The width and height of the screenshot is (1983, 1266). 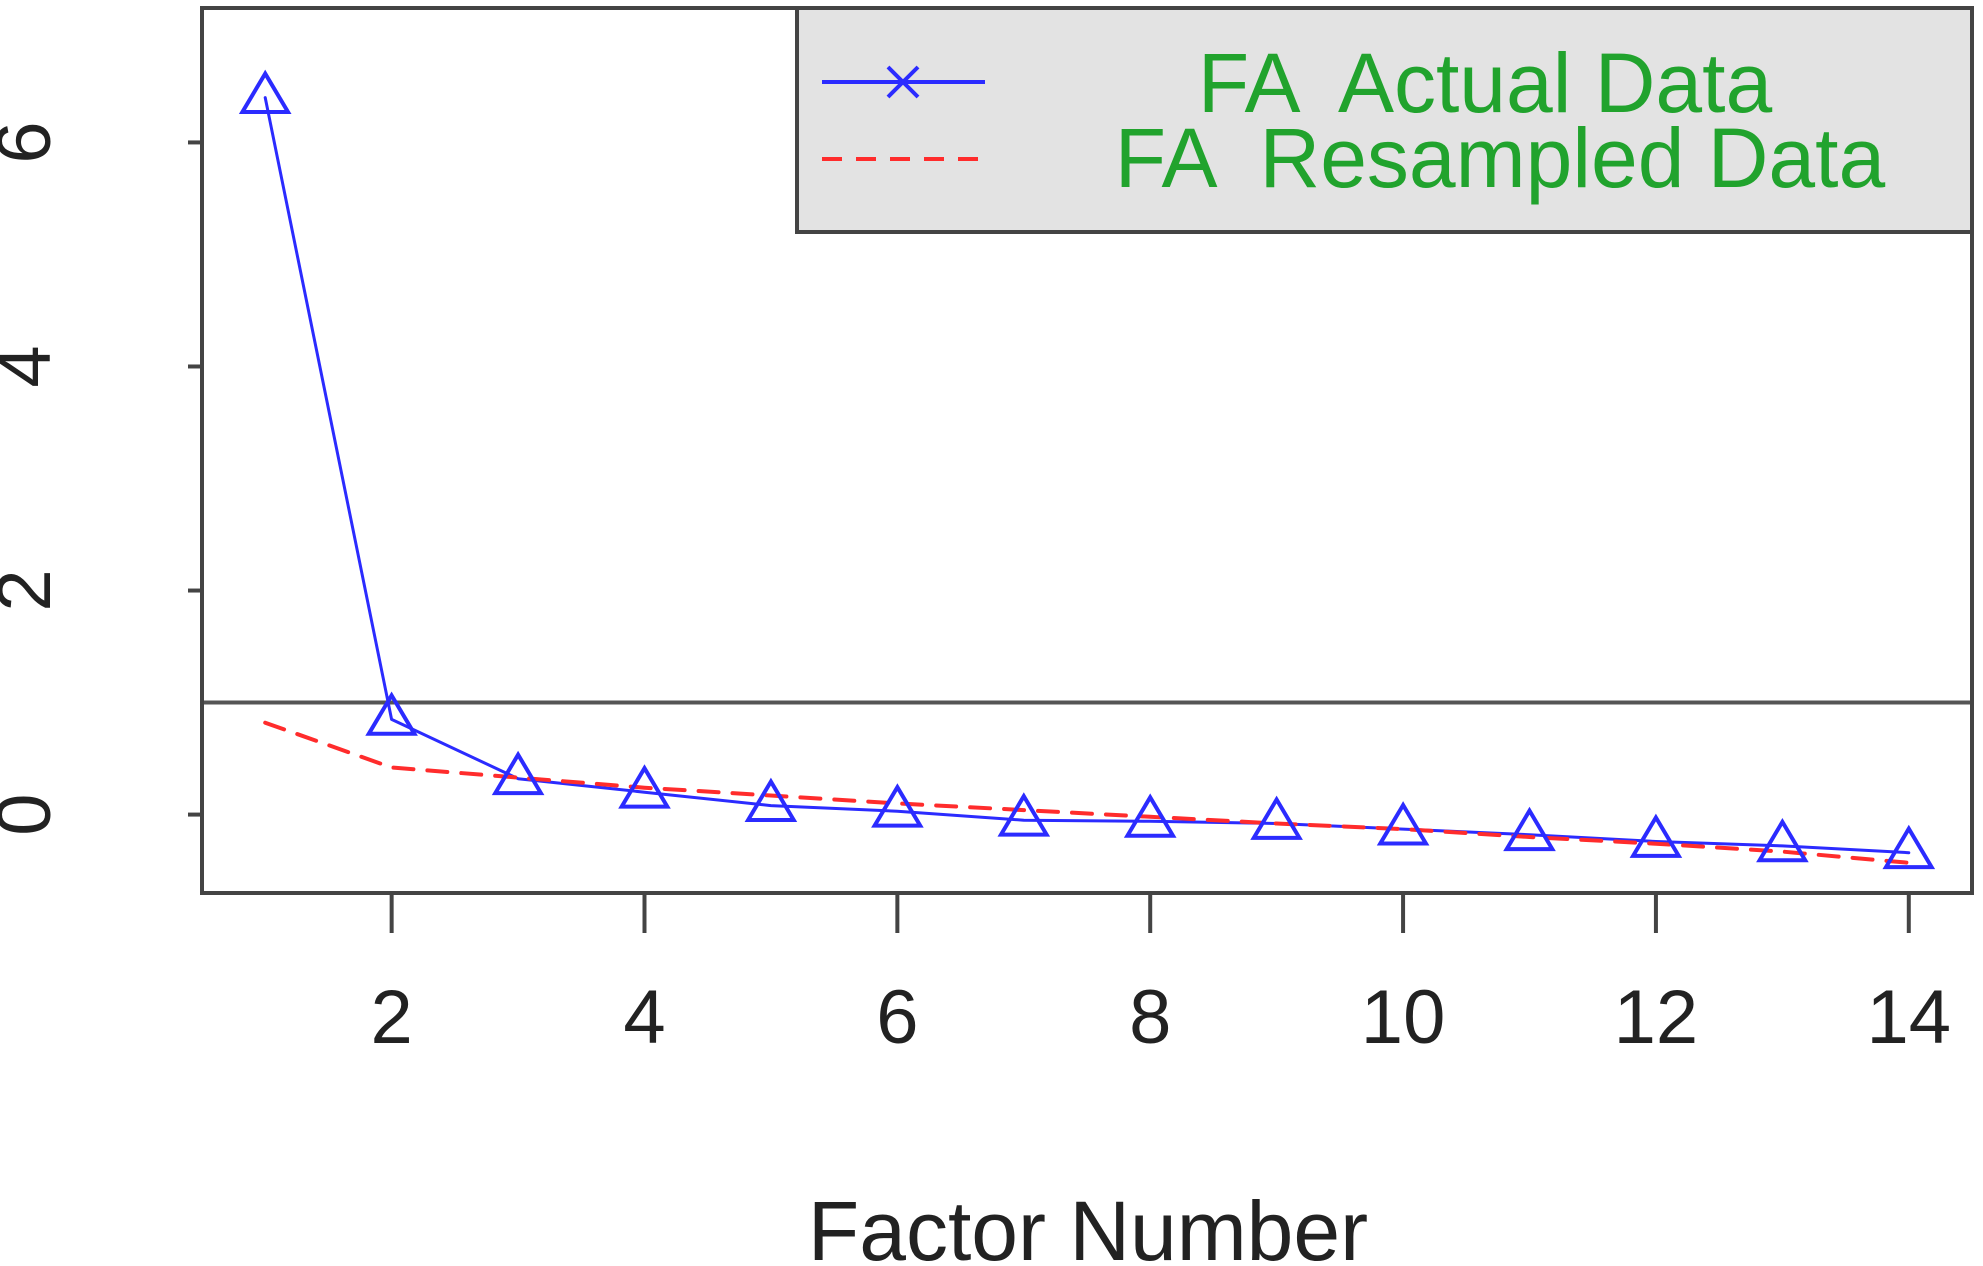 I want to click on y-tick-label: 0, so click(x=33, y=814).